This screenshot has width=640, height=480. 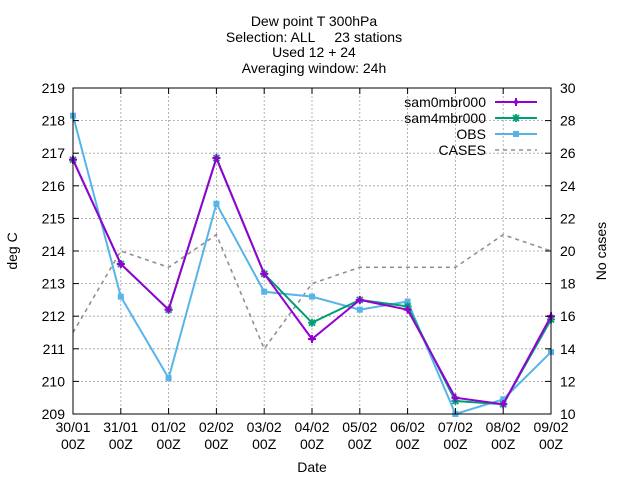 What do you see at coordinates (568, 316) in the screenshot?
I see `y2-tick-label: 16` at bounding box center [568, 316].